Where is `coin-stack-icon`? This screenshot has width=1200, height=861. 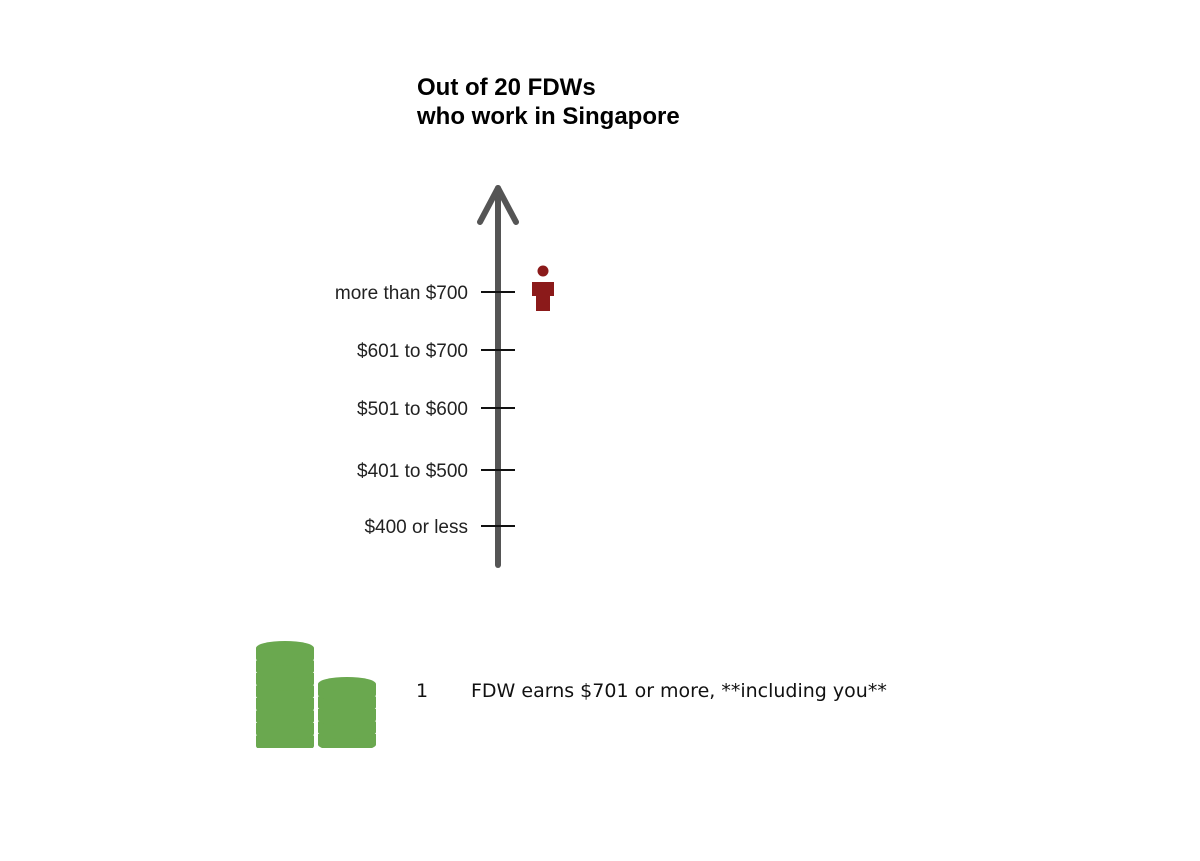 coin-stack-icon is located at coordinates (316, 694).